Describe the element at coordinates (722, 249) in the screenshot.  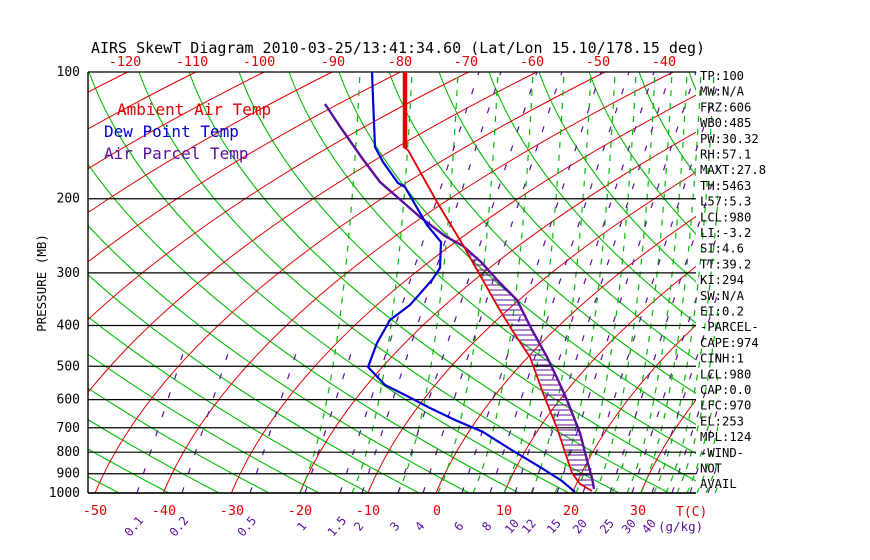
I see `info-panel-line: SI:4.6` at that location.